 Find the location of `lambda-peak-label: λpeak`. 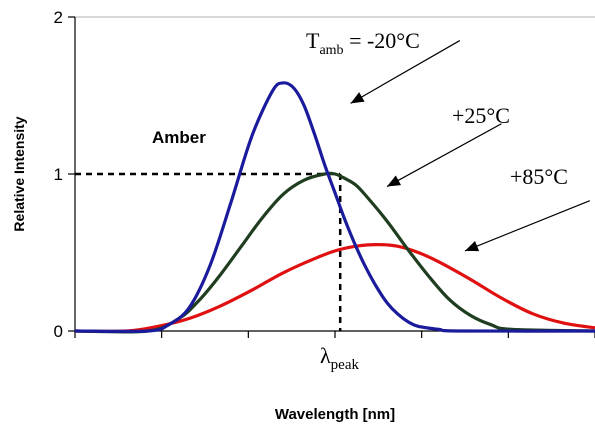

lambda-peak-label: λpeak is located at coordinates (339, 358).